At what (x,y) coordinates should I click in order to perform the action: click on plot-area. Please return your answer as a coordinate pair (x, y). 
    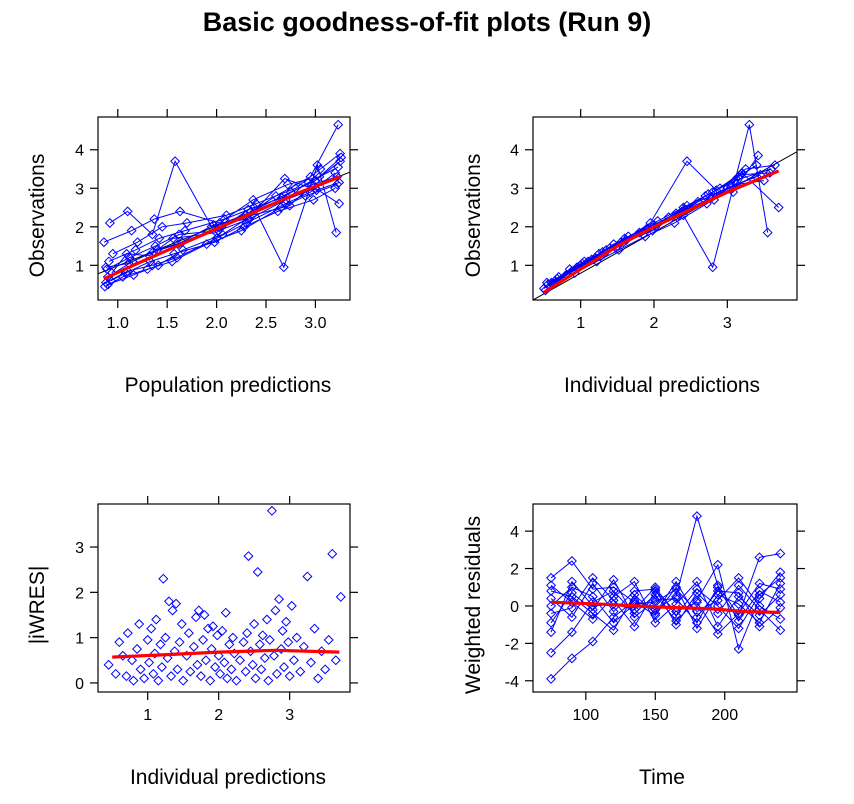
    Looking at the image, I should click on (224, 595).